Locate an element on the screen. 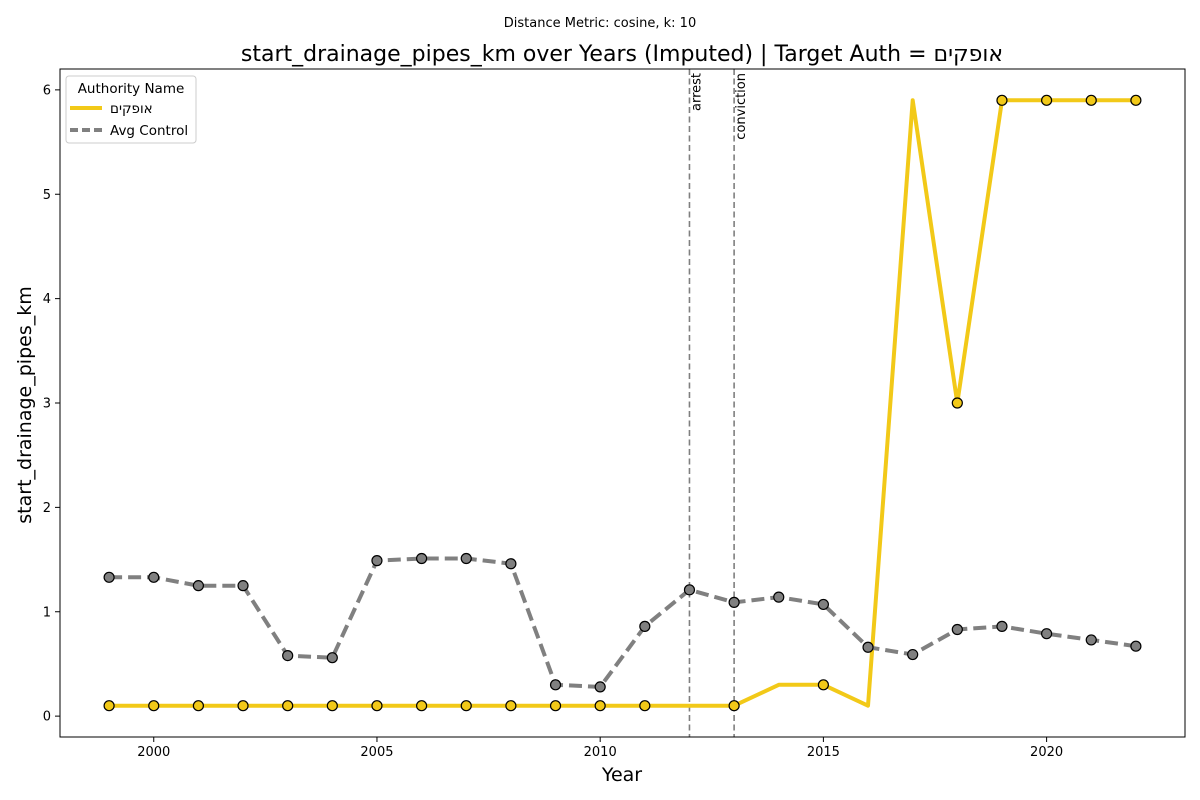 This screenshot has width=1200, height=800. legend: Authority Name אופקים Avg Control is located at coordinates (131, 109).